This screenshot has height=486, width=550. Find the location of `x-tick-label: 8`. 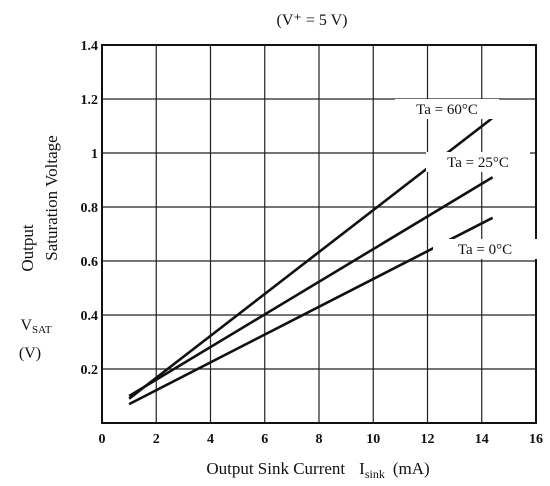

x-tick-label: 8 is located at coordinates (319, 439).